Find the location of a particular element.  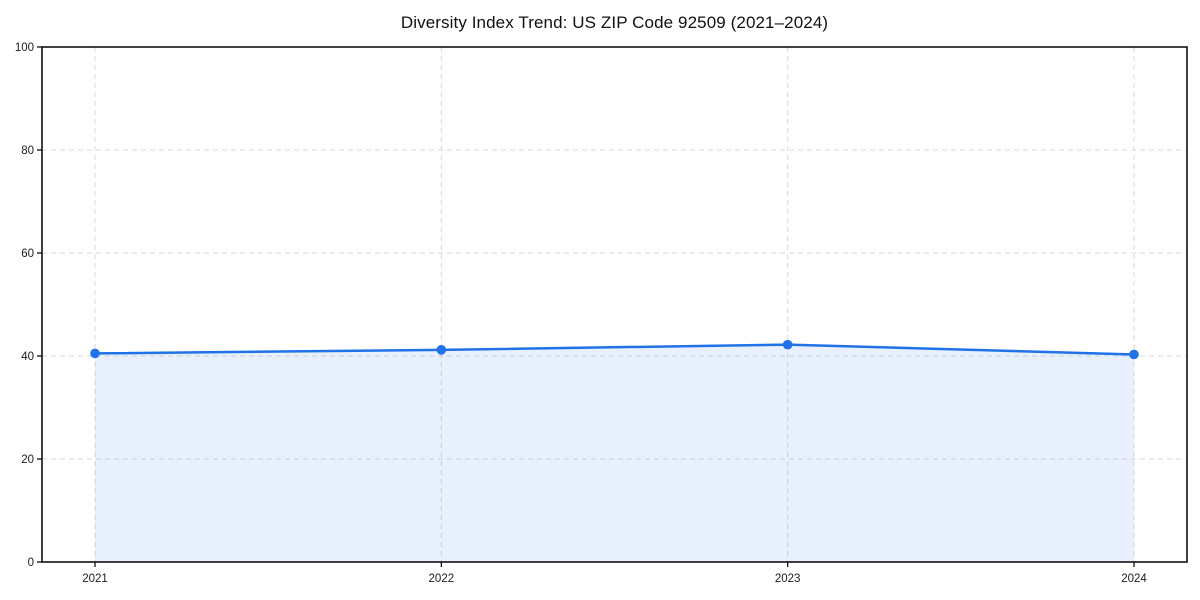

y-tick-label-20: 20 is located at coordinates (27, 460).